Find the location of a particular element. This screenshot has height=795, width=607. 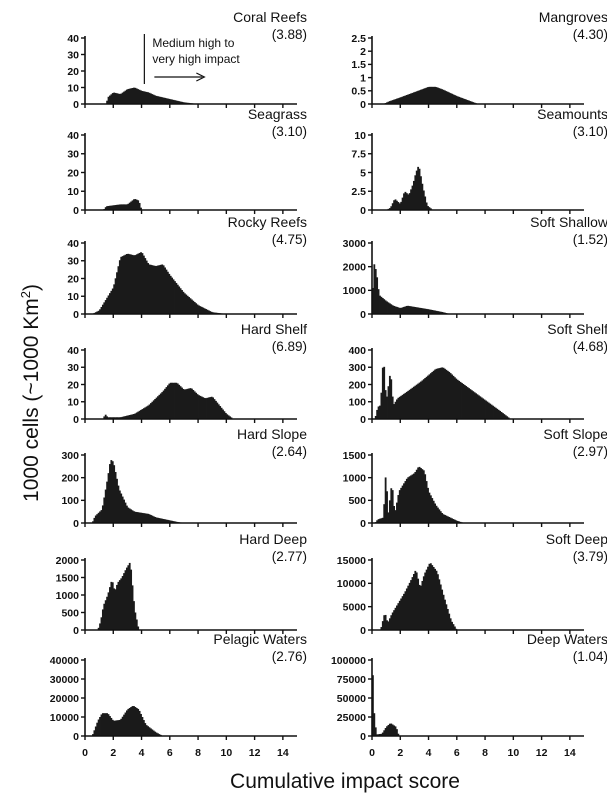

x-tick-label: 10 is located at coordinates (226, 753).